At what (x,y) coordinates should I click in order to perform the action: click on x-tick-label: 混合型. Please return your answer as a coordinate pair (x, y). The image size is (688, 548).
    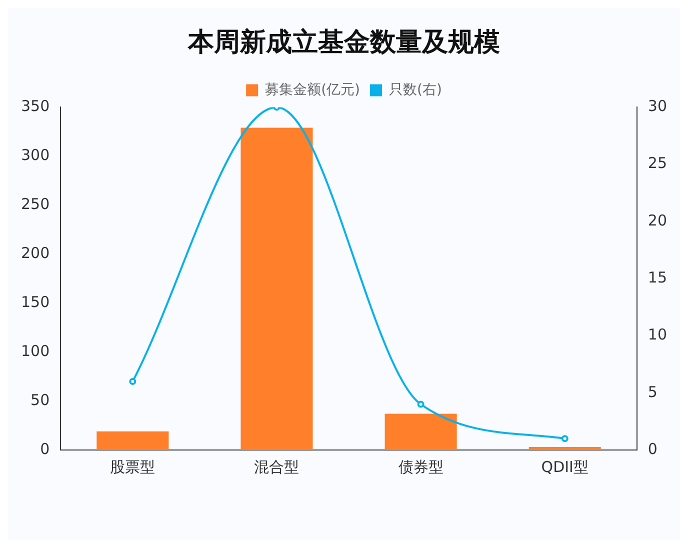
    Looking at the image, I should click on (277, 467).